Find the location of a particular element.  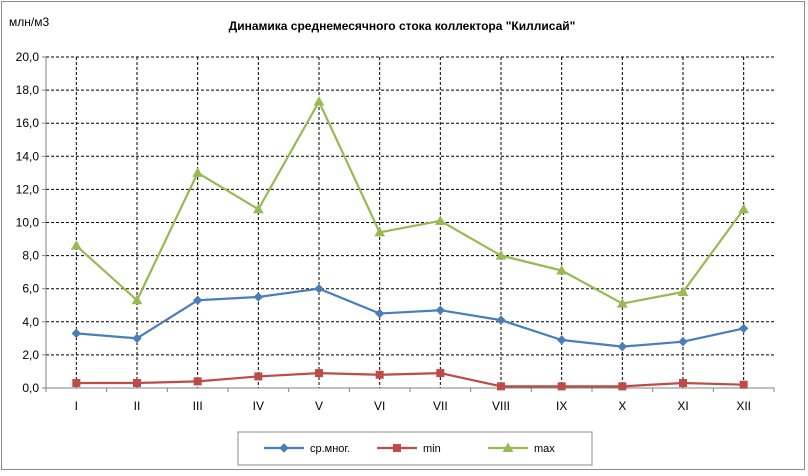

y-tick-label: 0,0 is located at coordinates (30, 388).